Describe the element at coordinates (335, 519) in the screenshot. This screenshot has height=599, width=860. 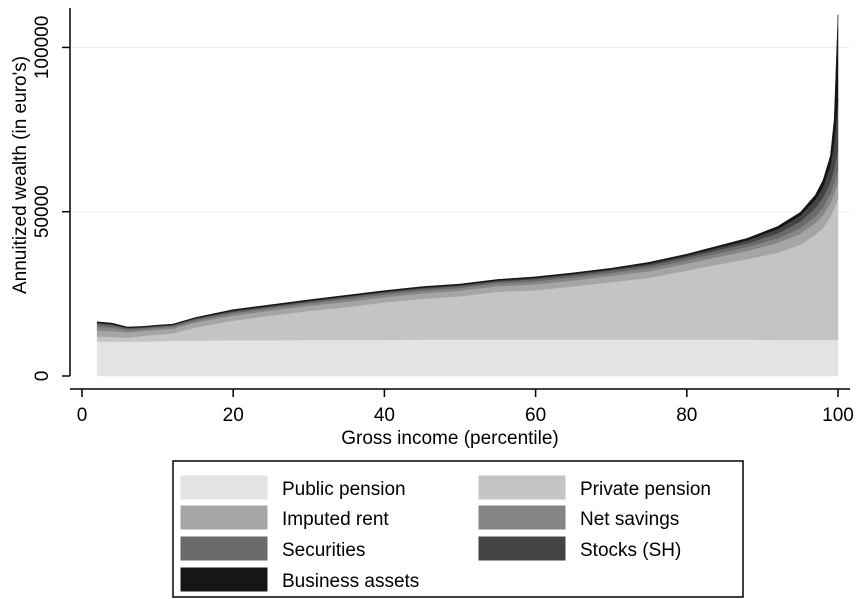
I see `legend-label: Imputed rent` at that location.